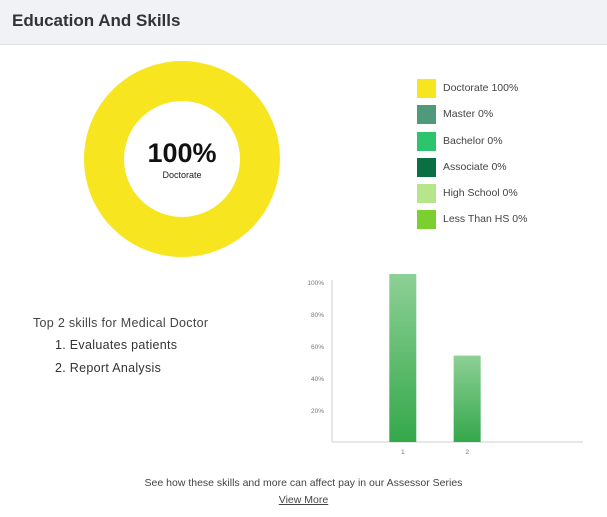  Describe the element at coordinates (467, 452) in the screenshot. I see `x-tick-label: 2` at that location.